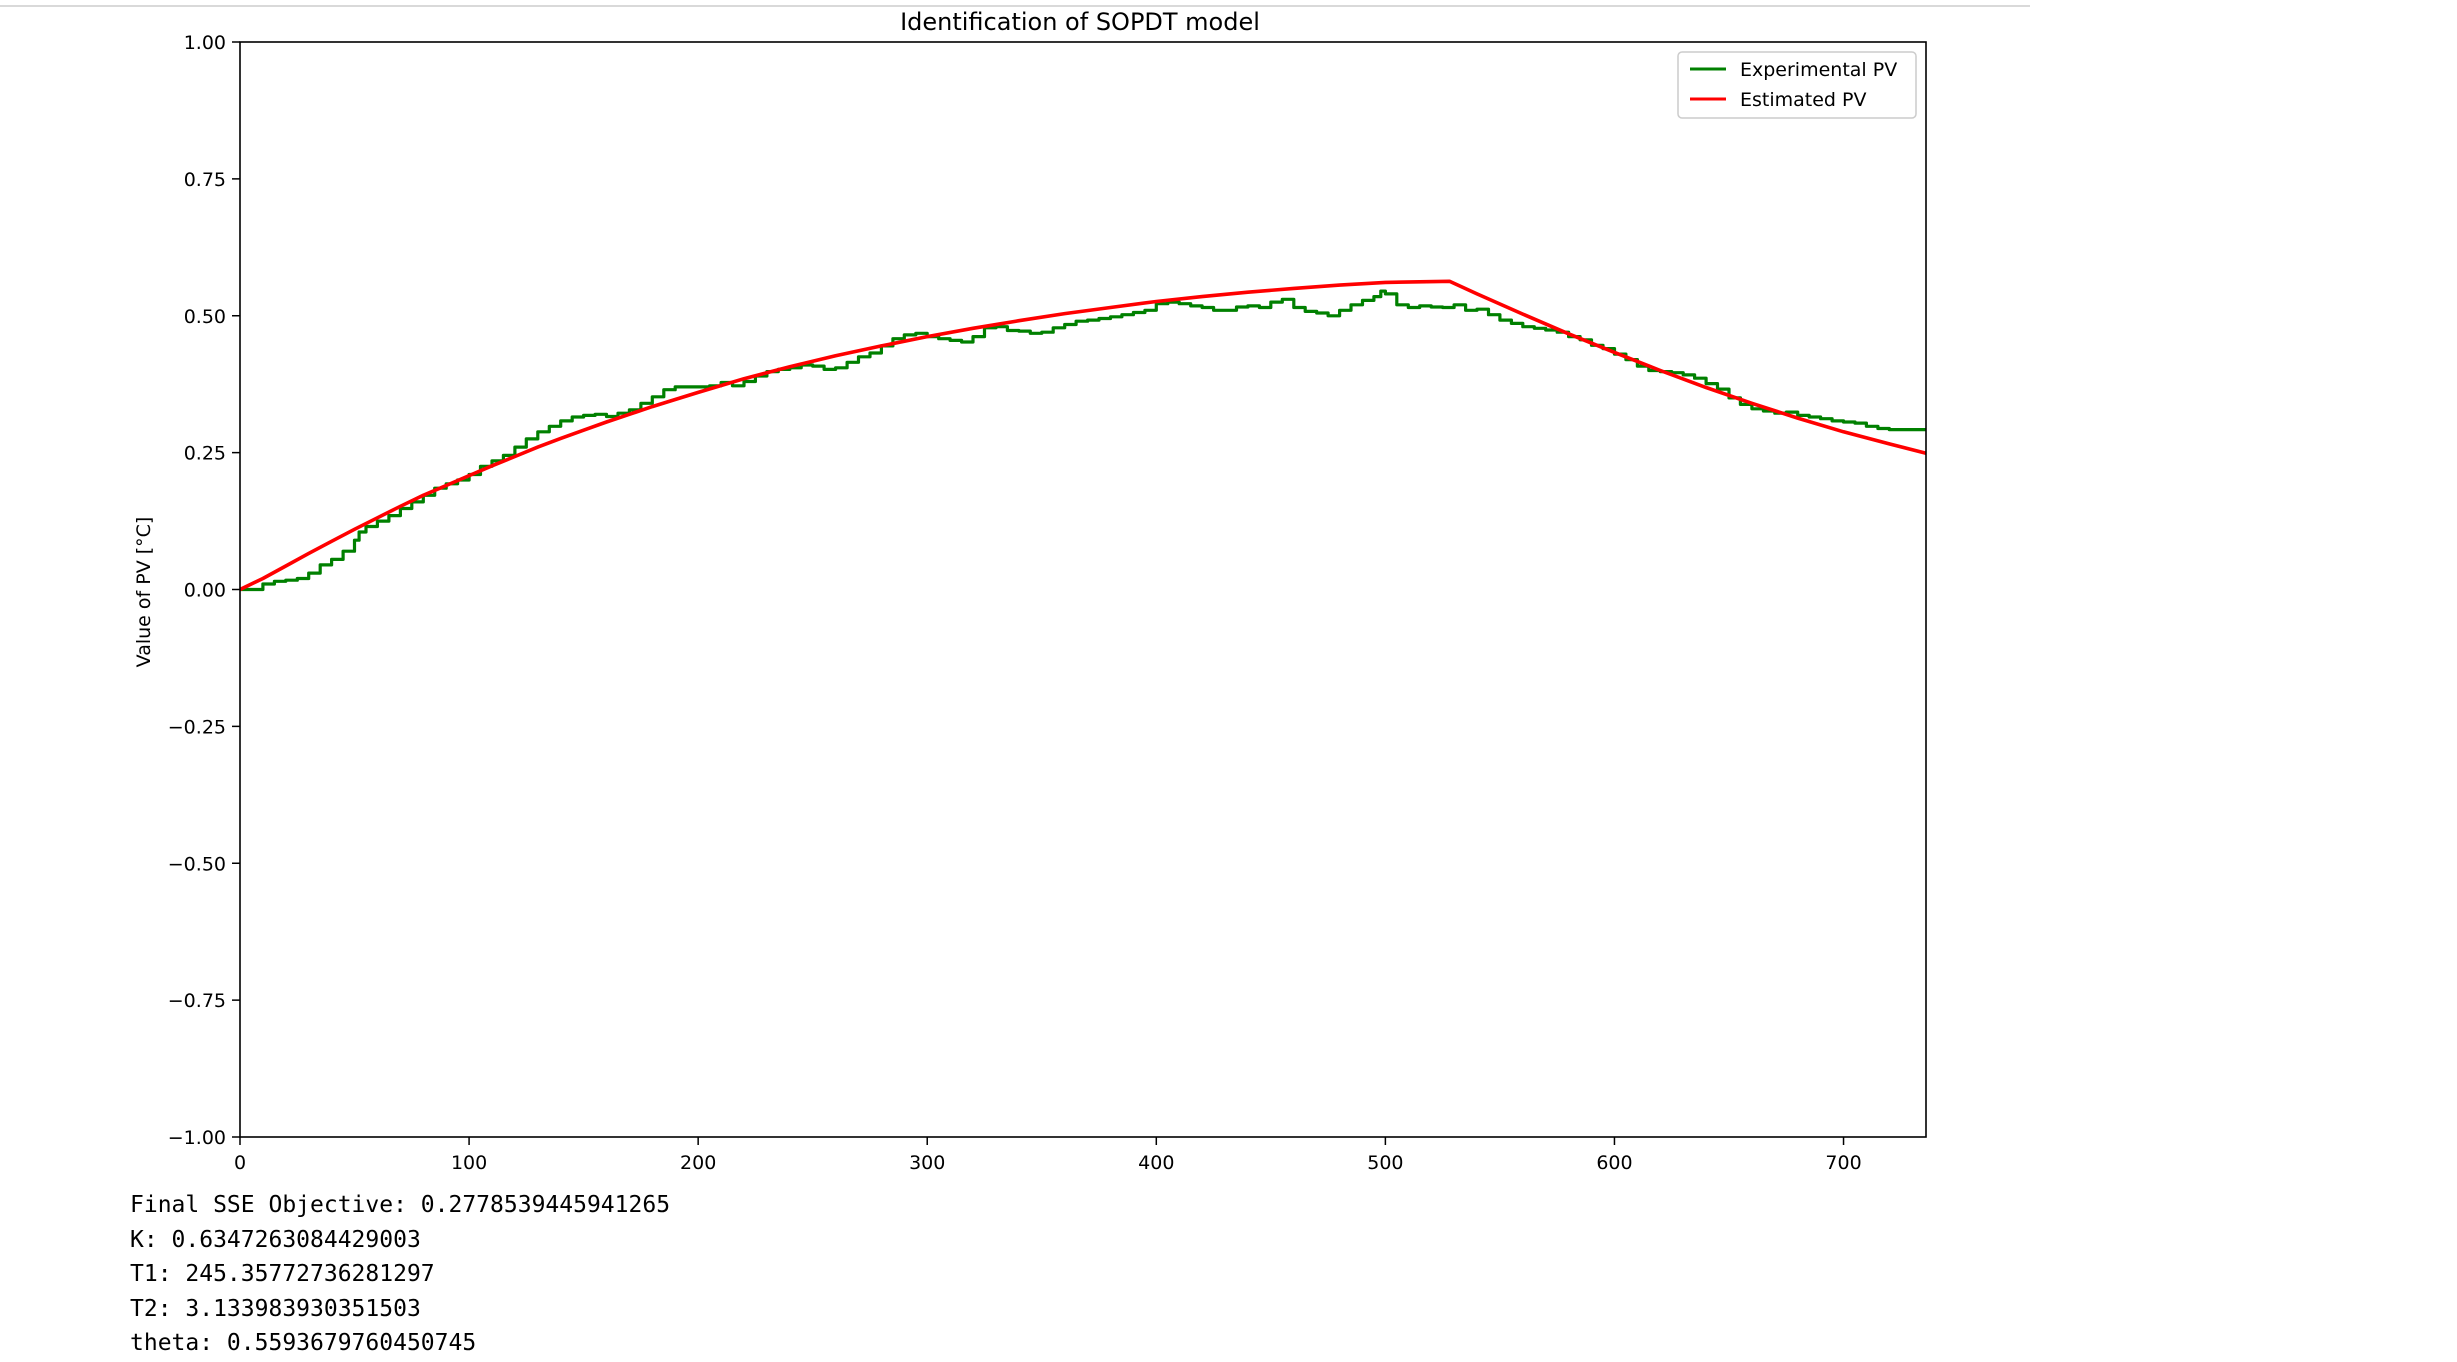 This screenshot has width=2457, height=1362. Describe the element at coordinates (303, 1343) in the screenshot. I see `output-theta-line: theta: 0.5593679760450745` at that location.